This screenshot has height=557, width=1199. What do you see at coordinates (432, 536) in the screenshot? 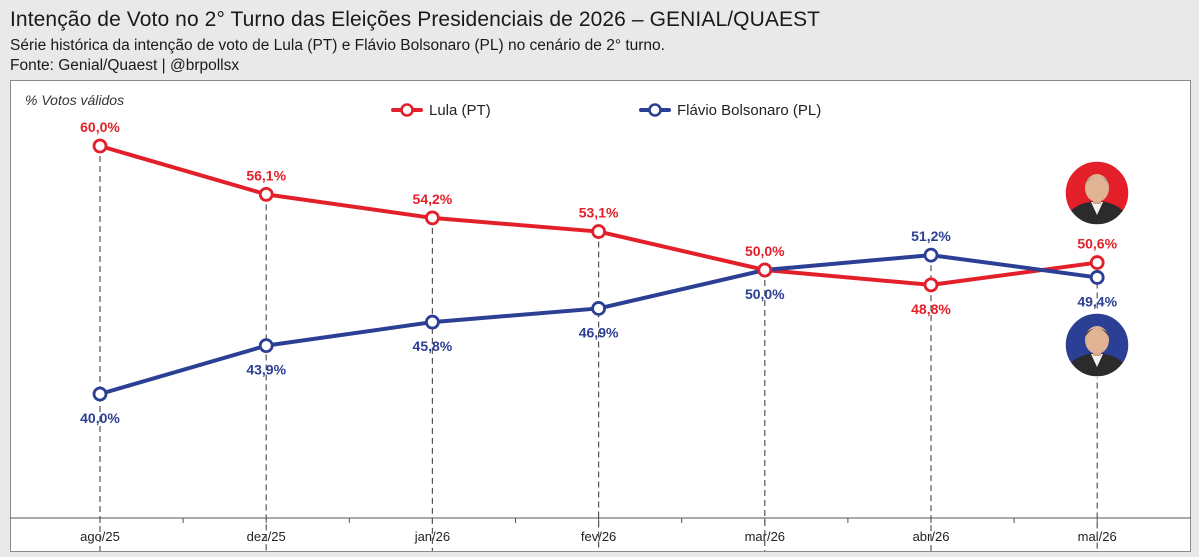
I see `x-tick-label: jan/26` at bounding box center [432, 536].